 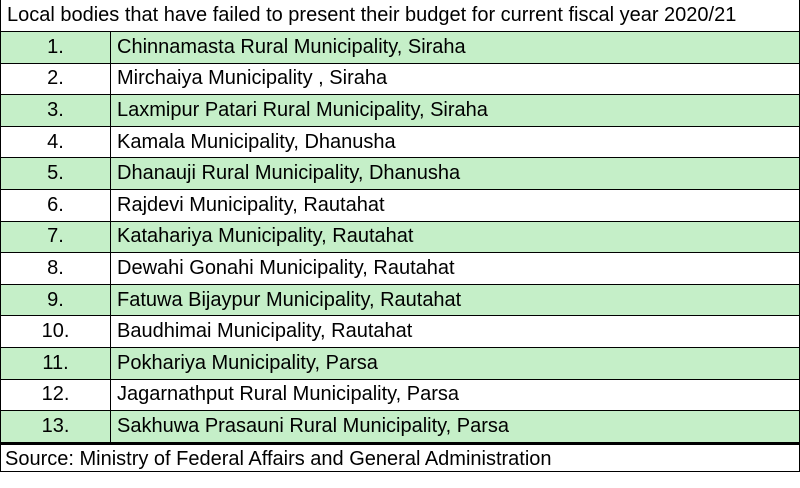 What do you see at coordinates (55, 47) in the screenshot?
I see `row-number: 1.` at bounding box center [55, 47].